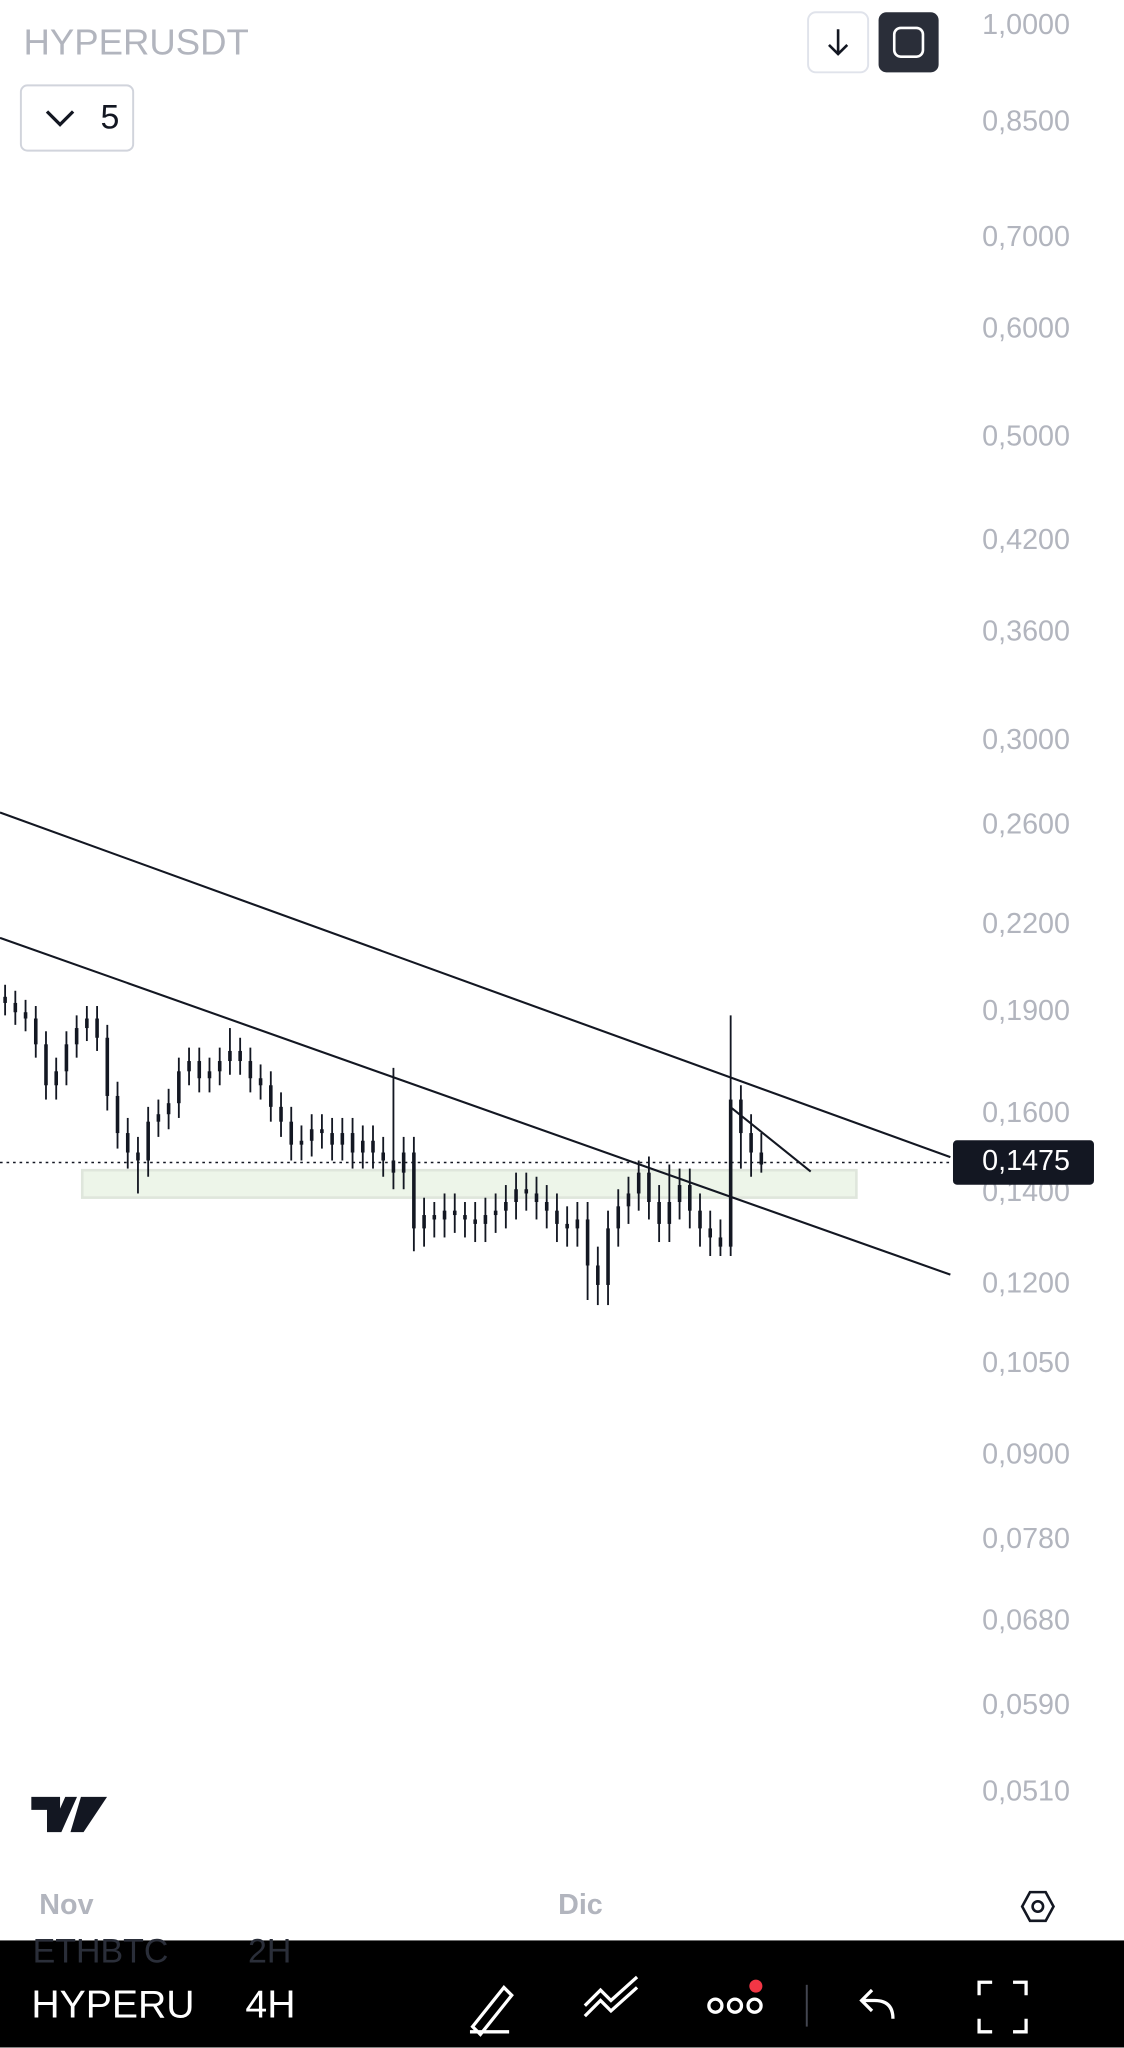 Image resolution: width=1124 pixels, height=2048 pixels. What do you see at coordinates (1026, 1113) in the screenshot?
I see `y-tick-label: 0,1600` at bounding box center [1026, 1113].